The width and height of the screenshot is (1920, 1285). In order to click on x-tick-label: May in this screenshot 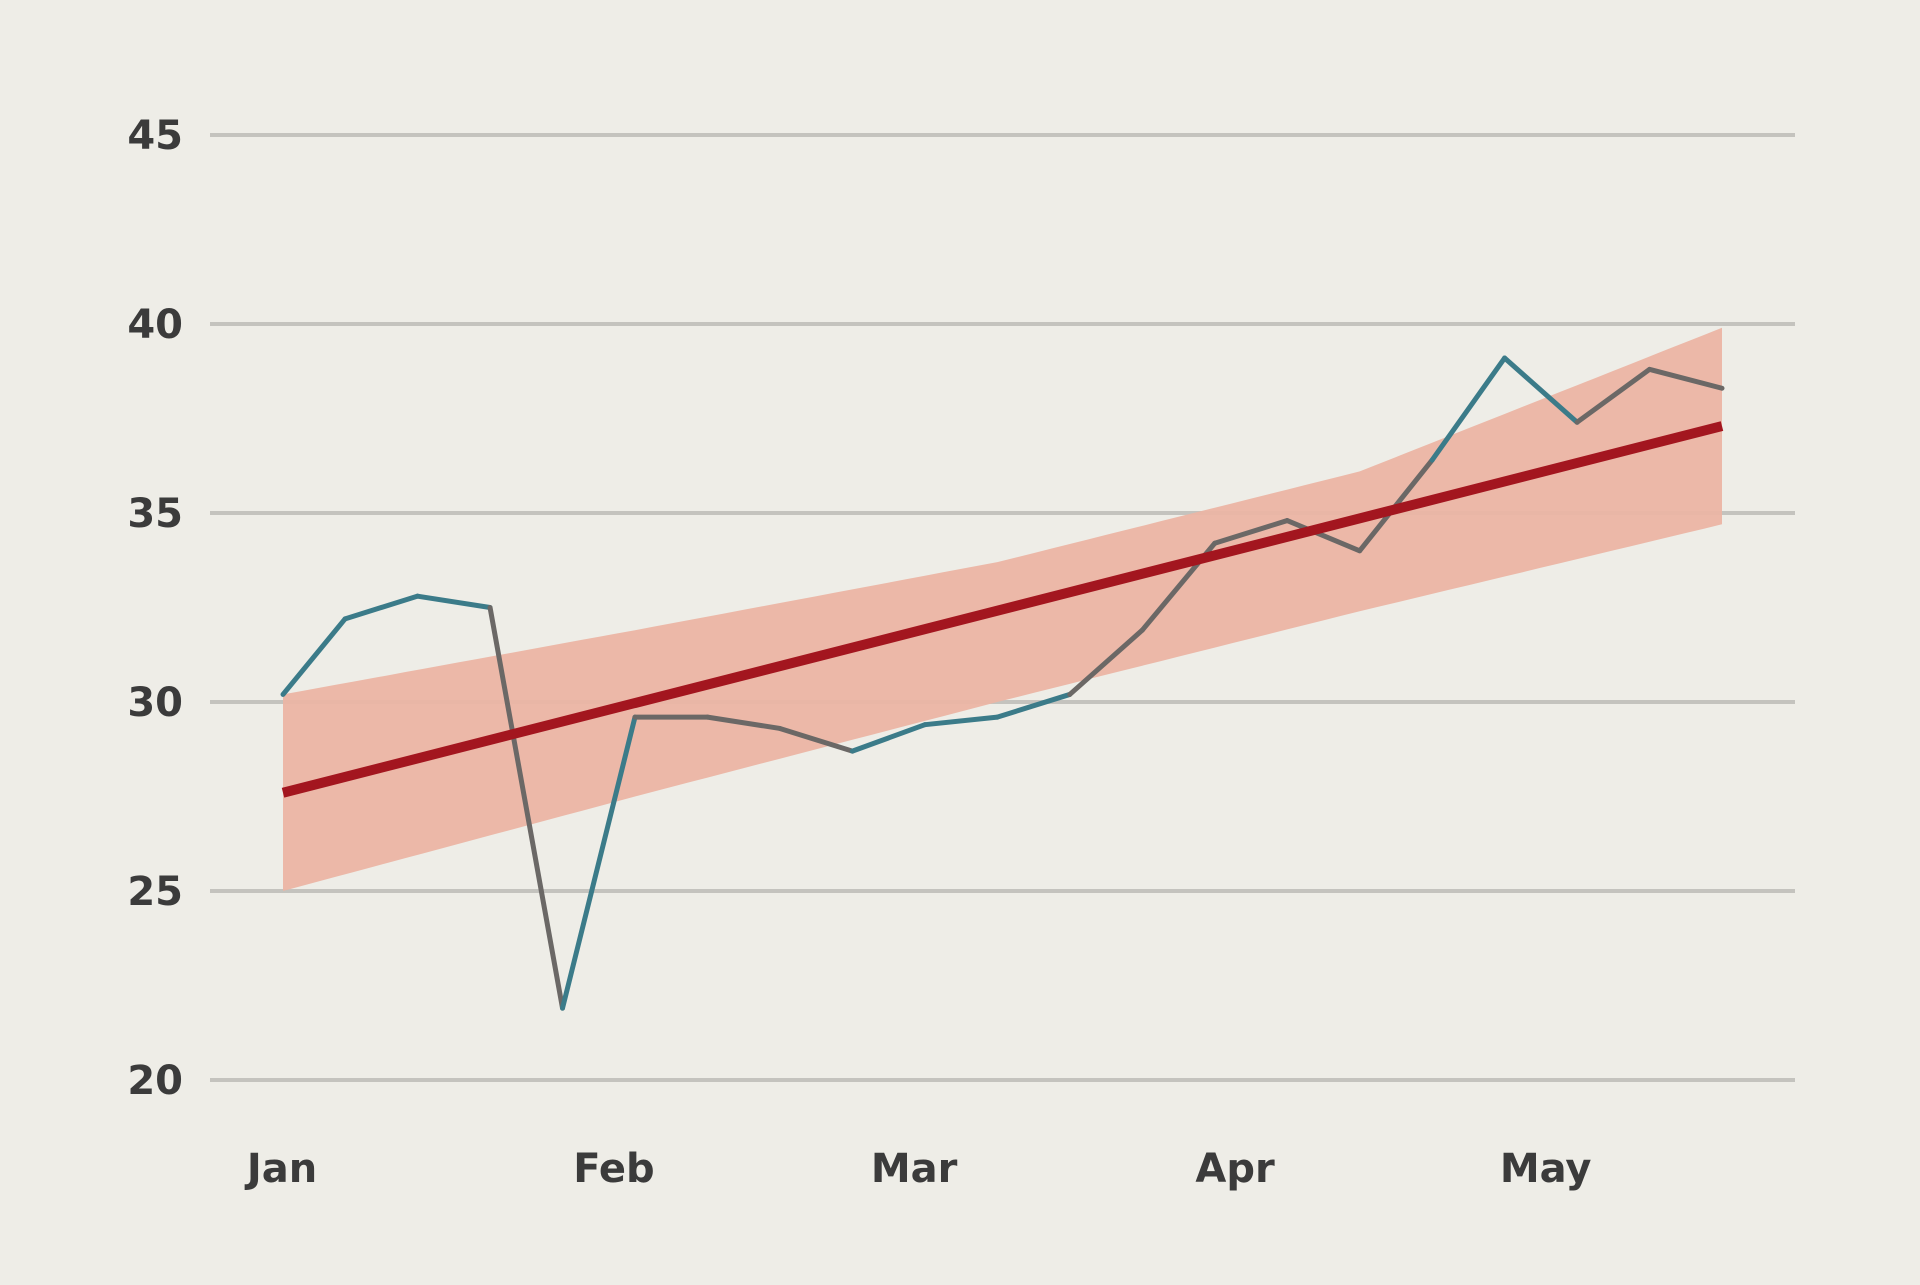, I will do `click(1546, 1169)`.